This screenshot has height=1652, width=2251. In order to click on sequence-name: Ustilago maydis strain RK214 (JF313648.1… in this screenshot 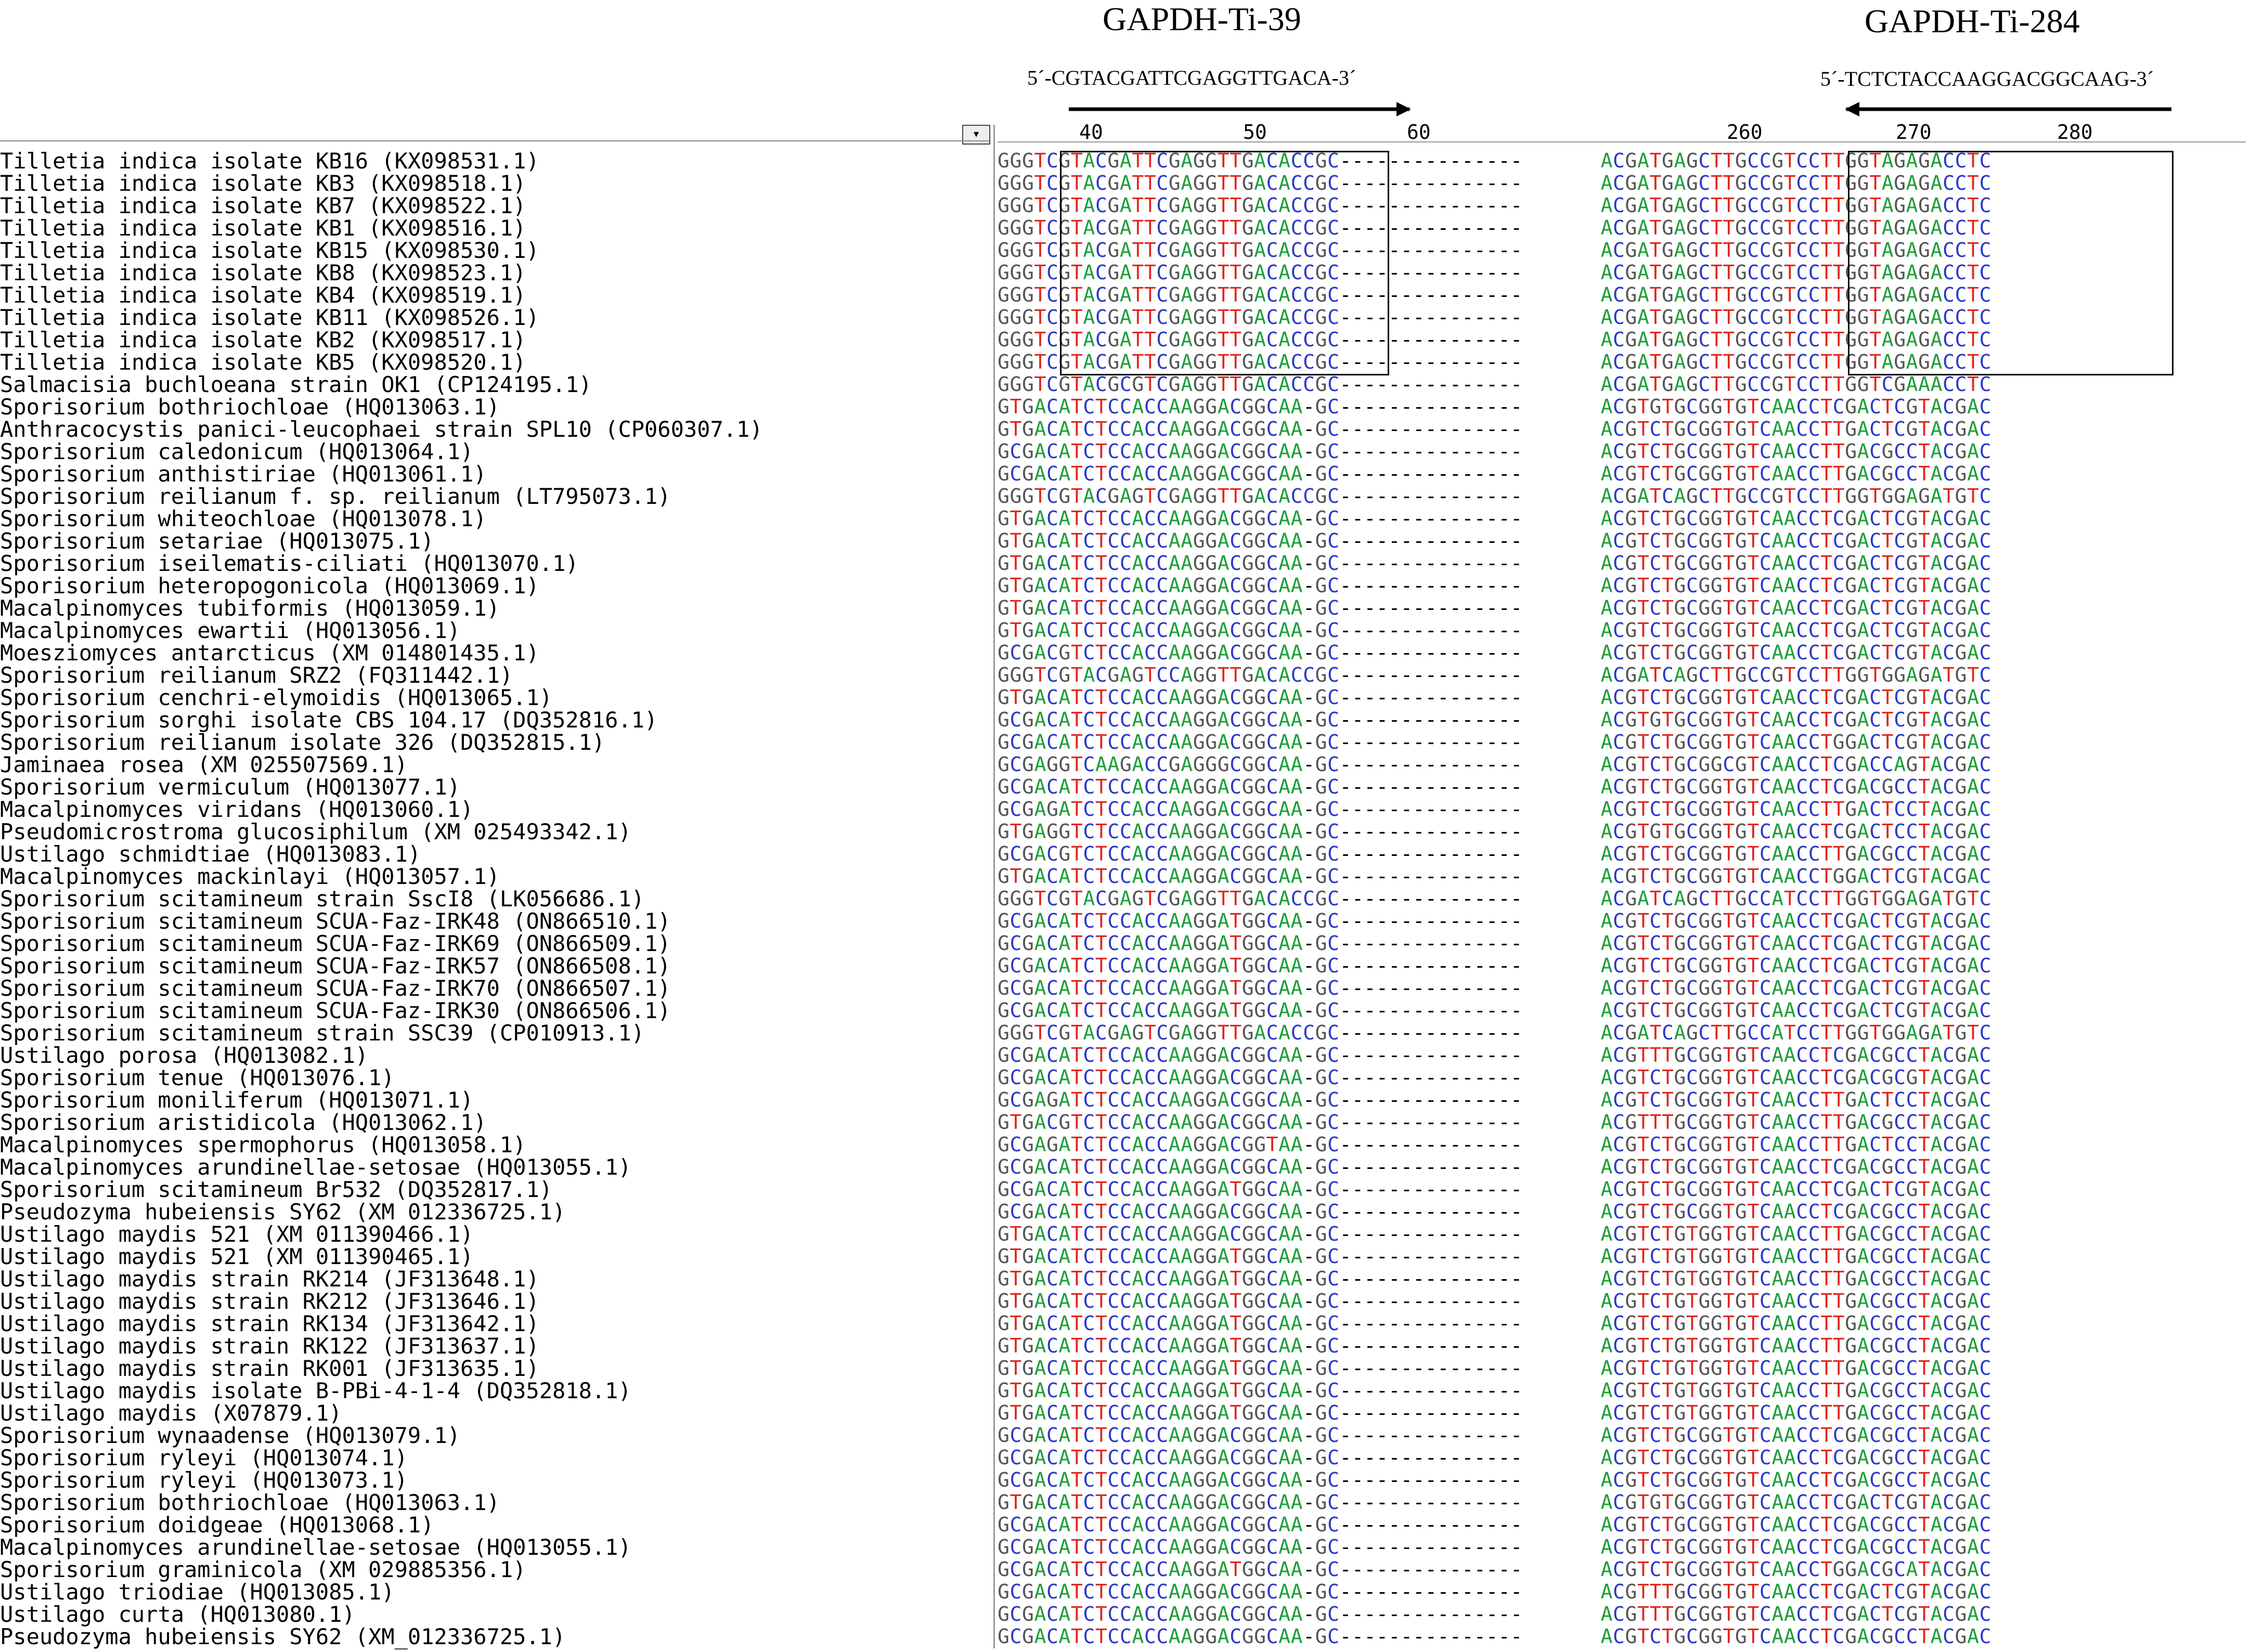, I will do `click(269, 1279)`.